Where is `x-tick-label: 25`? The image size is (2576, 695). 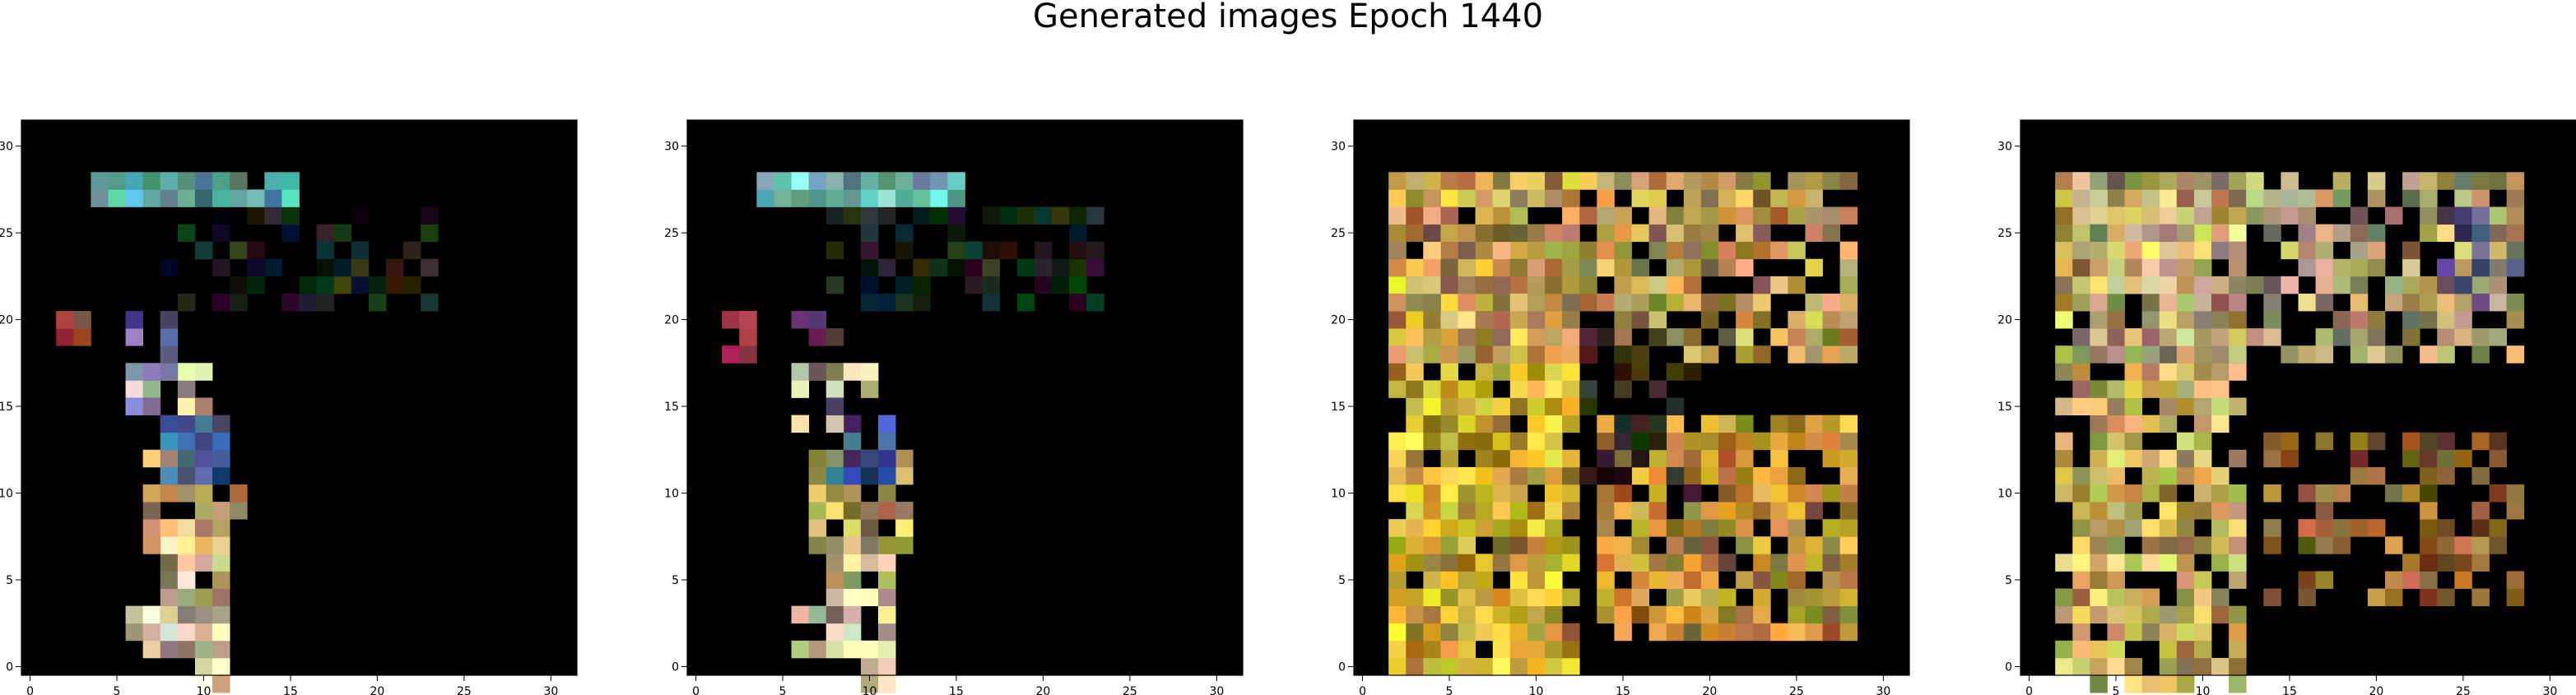
x-tick-label: 25 is located at coordinates (1797, 690).